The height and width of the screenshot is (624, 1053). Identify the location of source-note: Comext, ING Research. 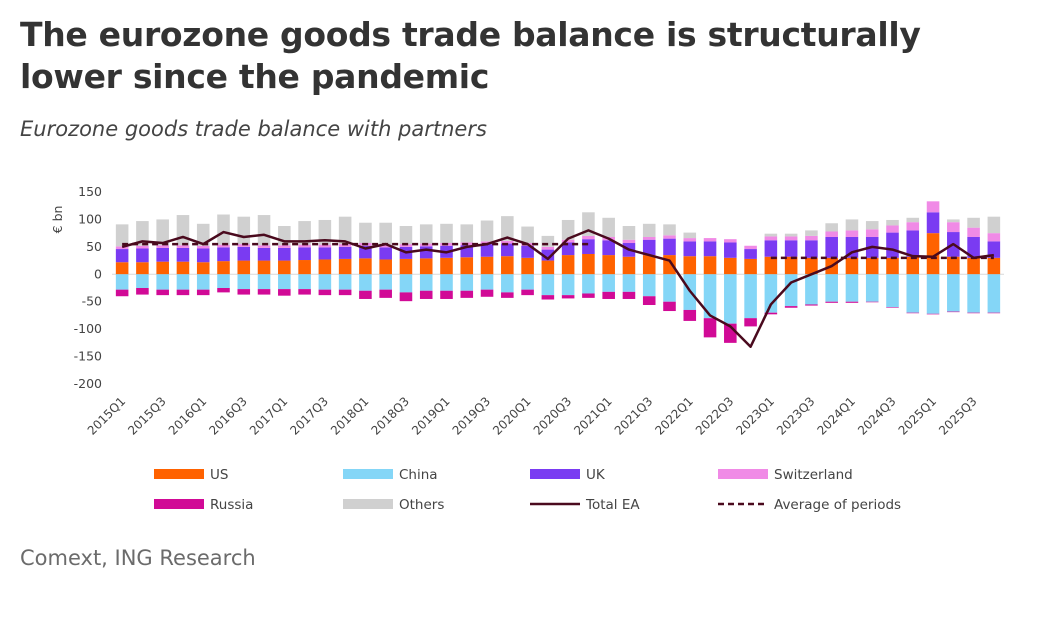
(138, 558).